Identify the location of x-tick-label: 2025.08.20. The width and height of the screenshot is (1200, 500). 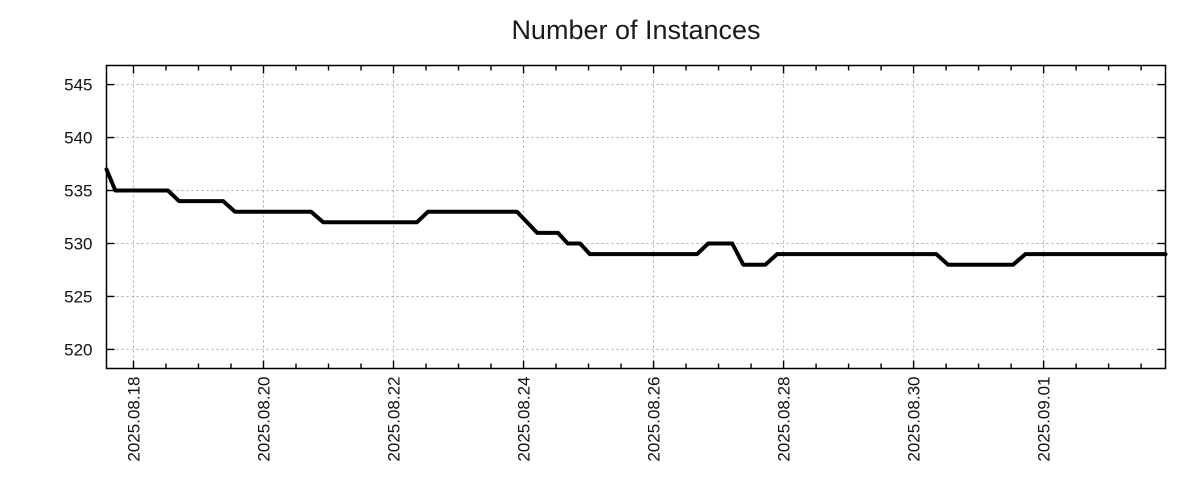
(263, 419).